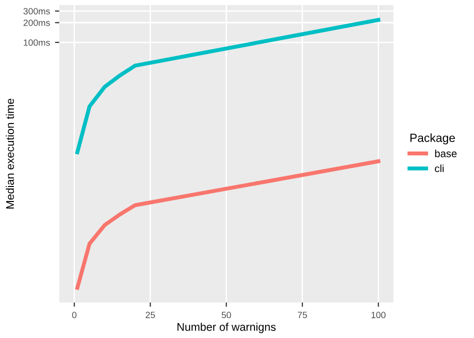 This screenshot has height=338, width=474. I want to click on legend-label: cli, so click(439, 168).